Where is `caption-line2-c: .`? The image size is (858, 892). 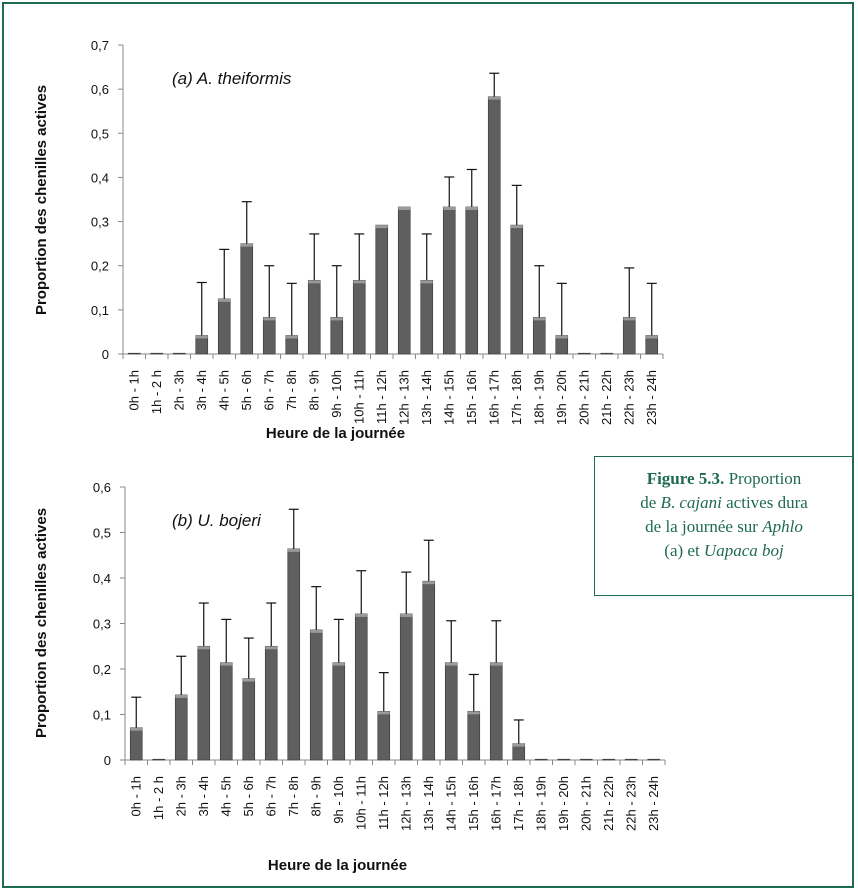
caption-line2-c: . is located at coordinates (675, 502).